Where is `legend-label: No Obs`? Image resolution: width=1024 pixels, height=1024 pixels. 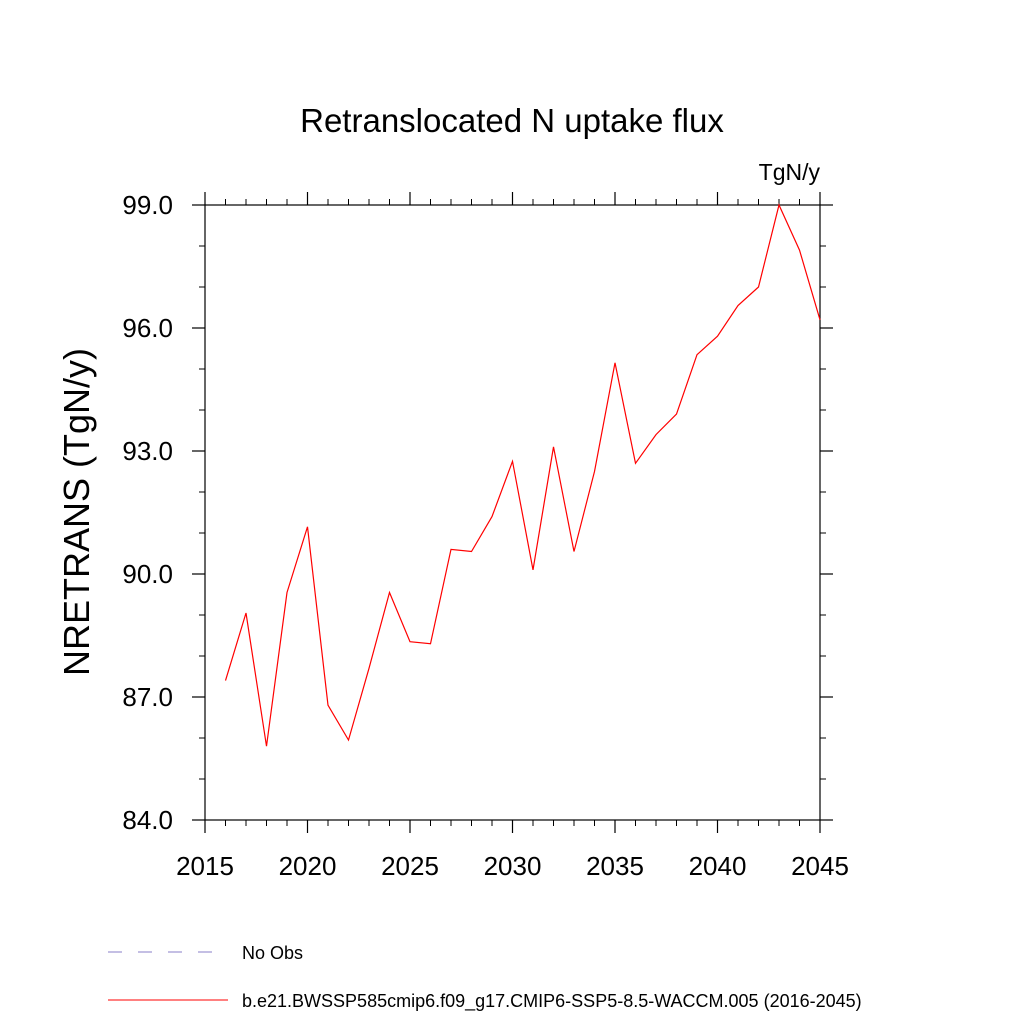 legend-label: No Obs is located at coordinates (272, 953).